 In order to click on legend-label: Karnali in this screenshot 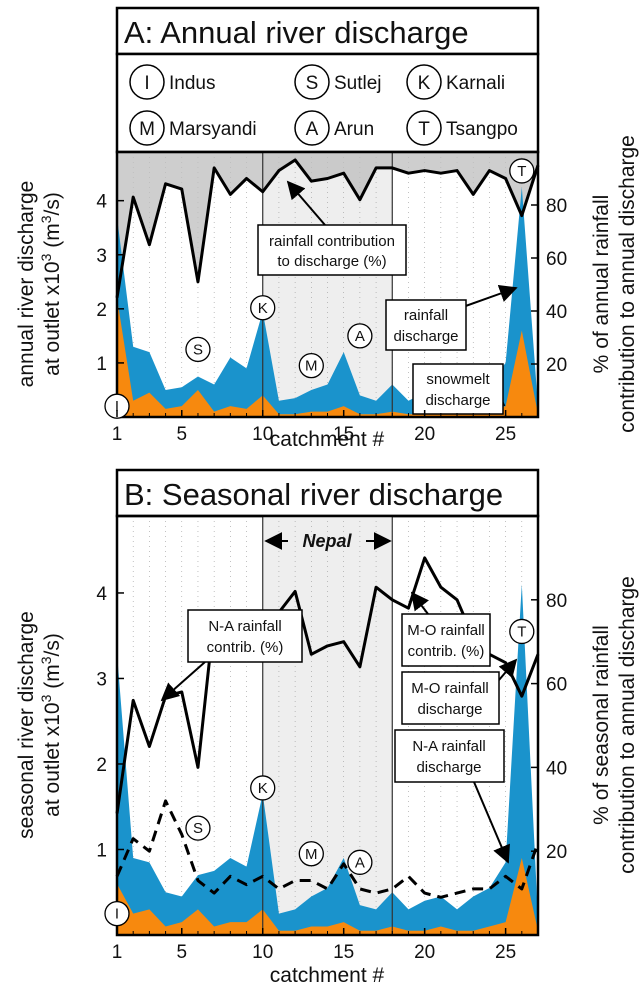, I will do `click(475, 83)`.